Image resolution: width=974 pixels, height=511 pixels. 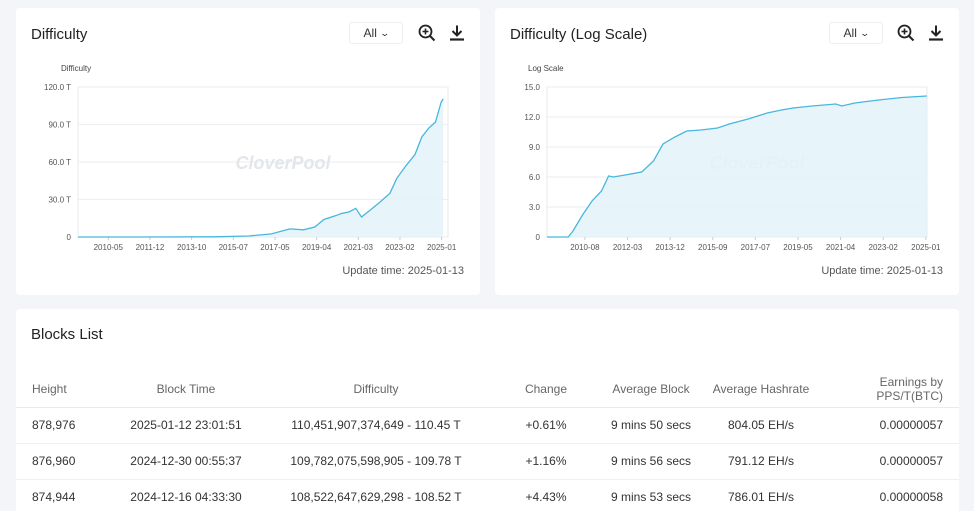 What do you see at coordinates (546, 68) in the screenshot?
I see `y-axis-label: Log Scale` at bounding box center [546, 68].